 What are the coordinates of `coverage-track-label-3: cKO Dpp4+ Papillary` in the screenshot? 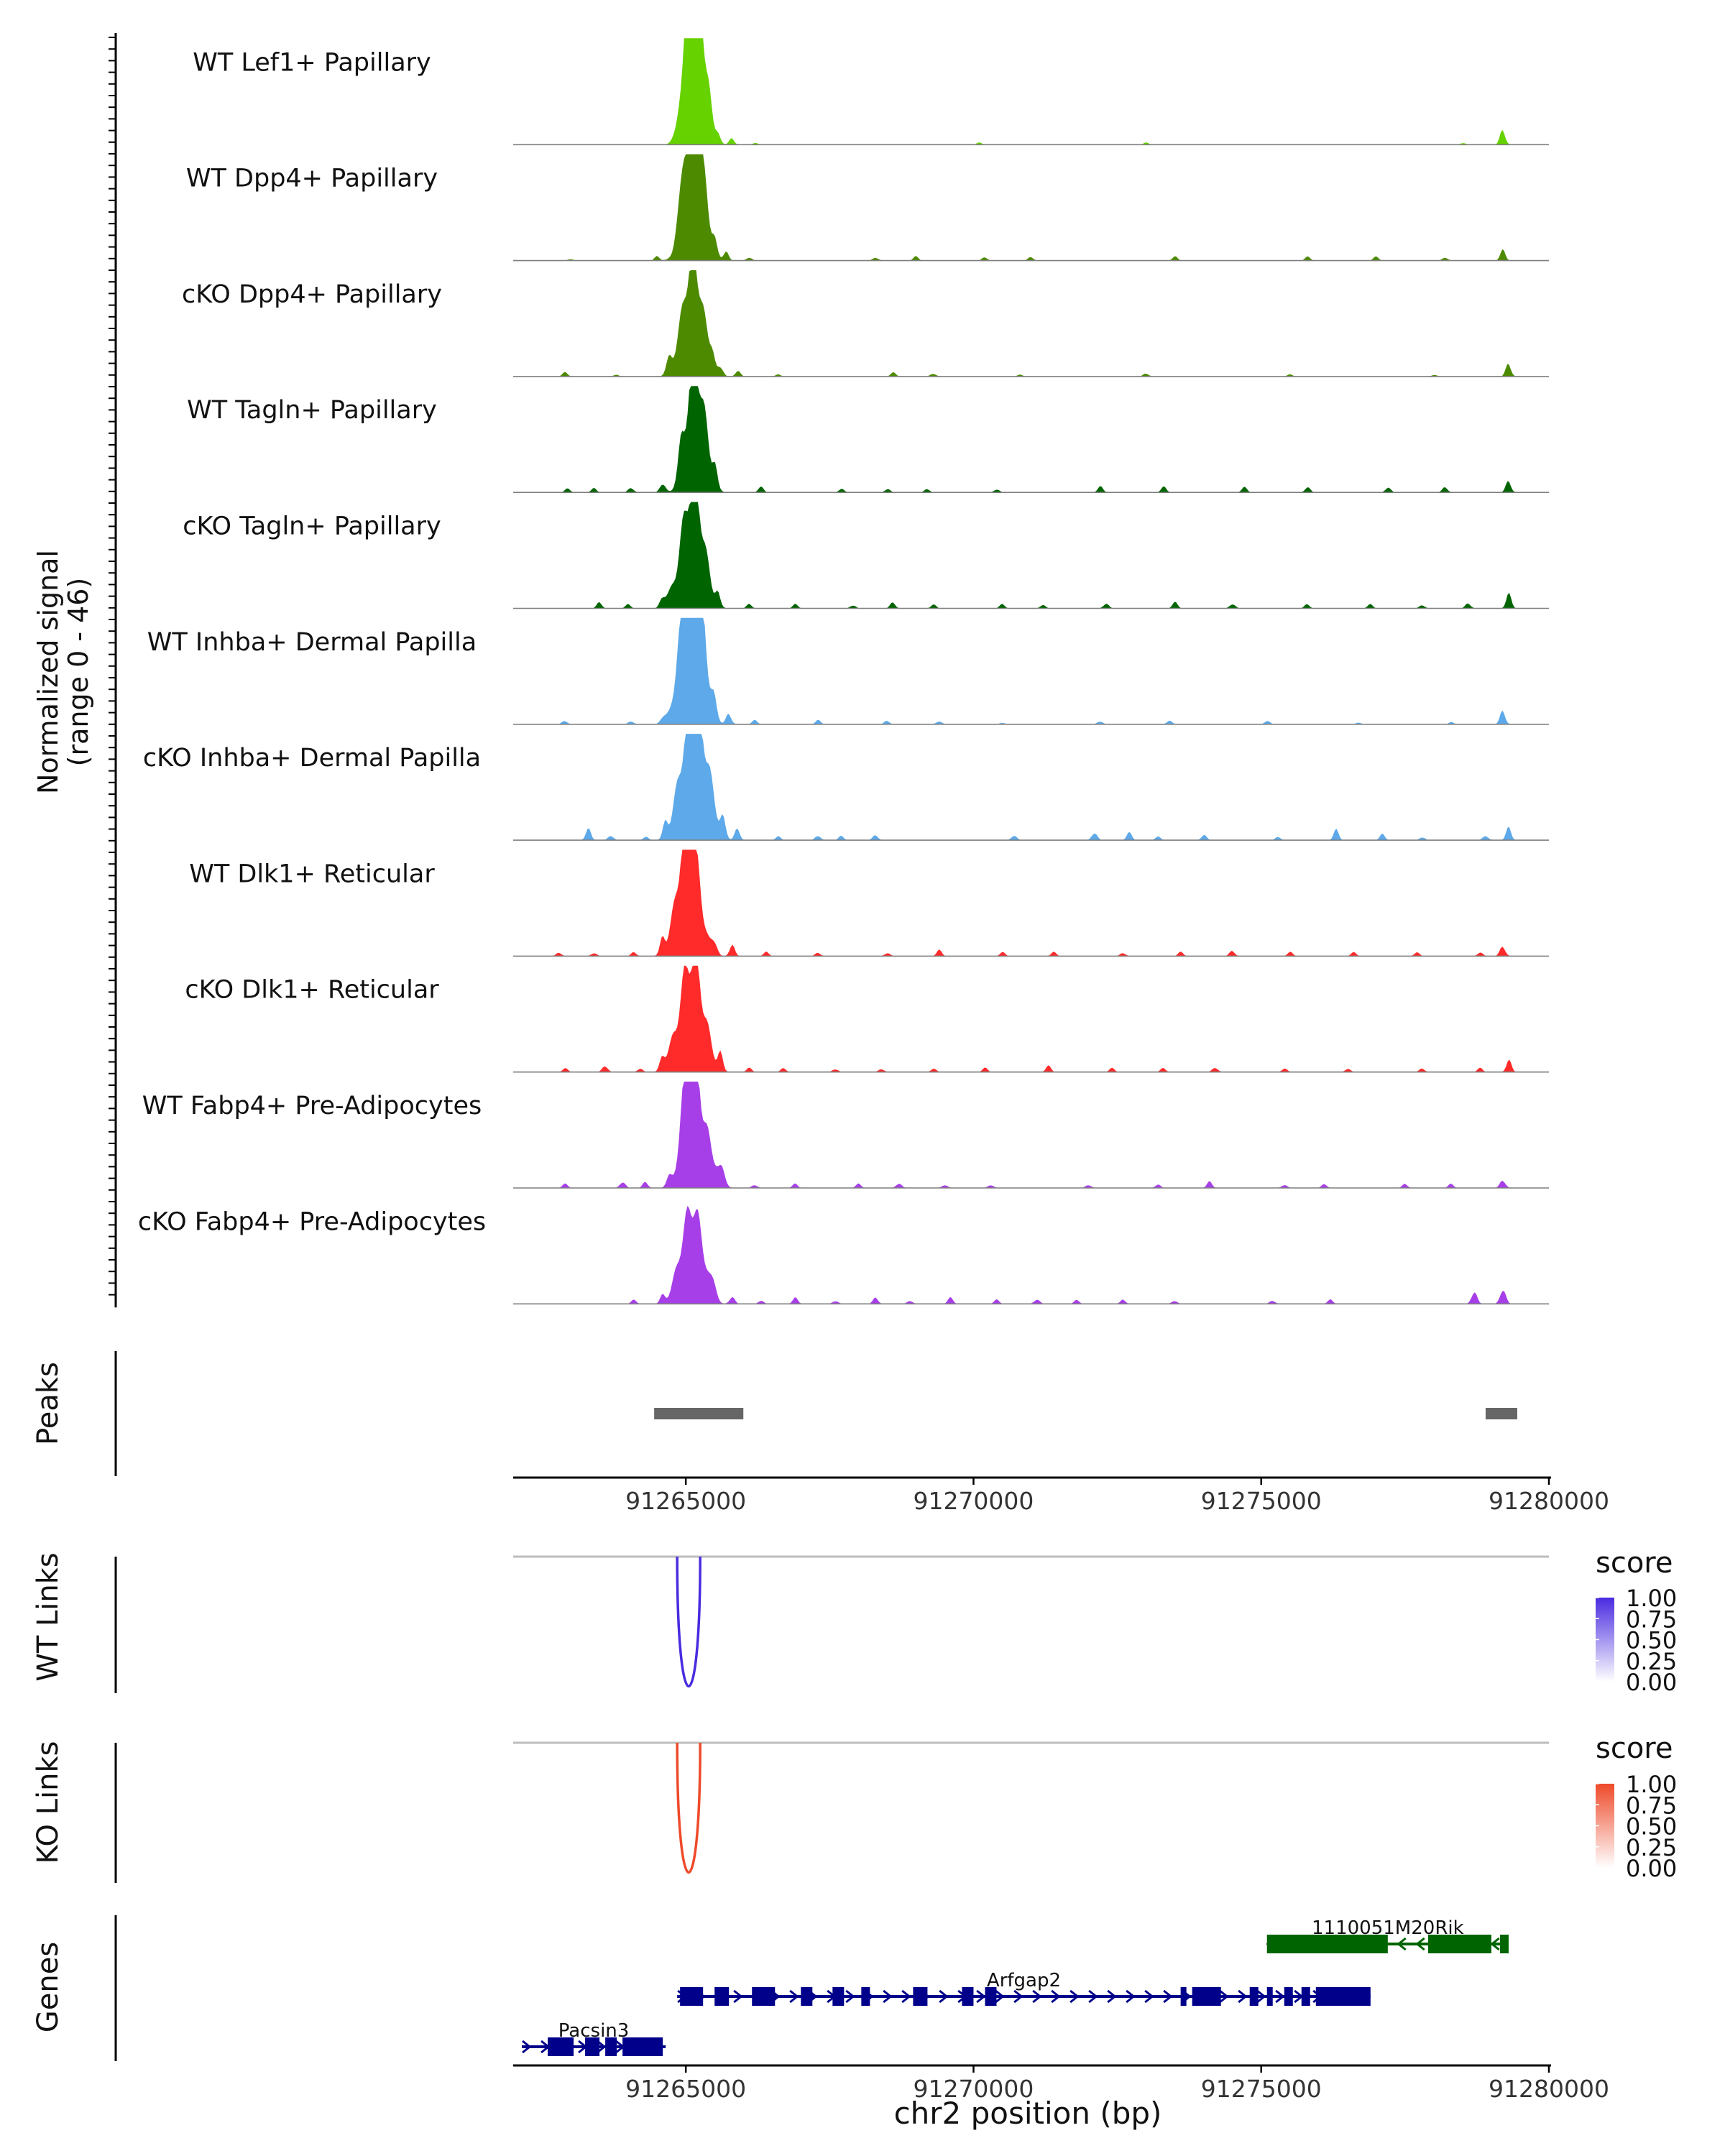 It's located at (312, 294).